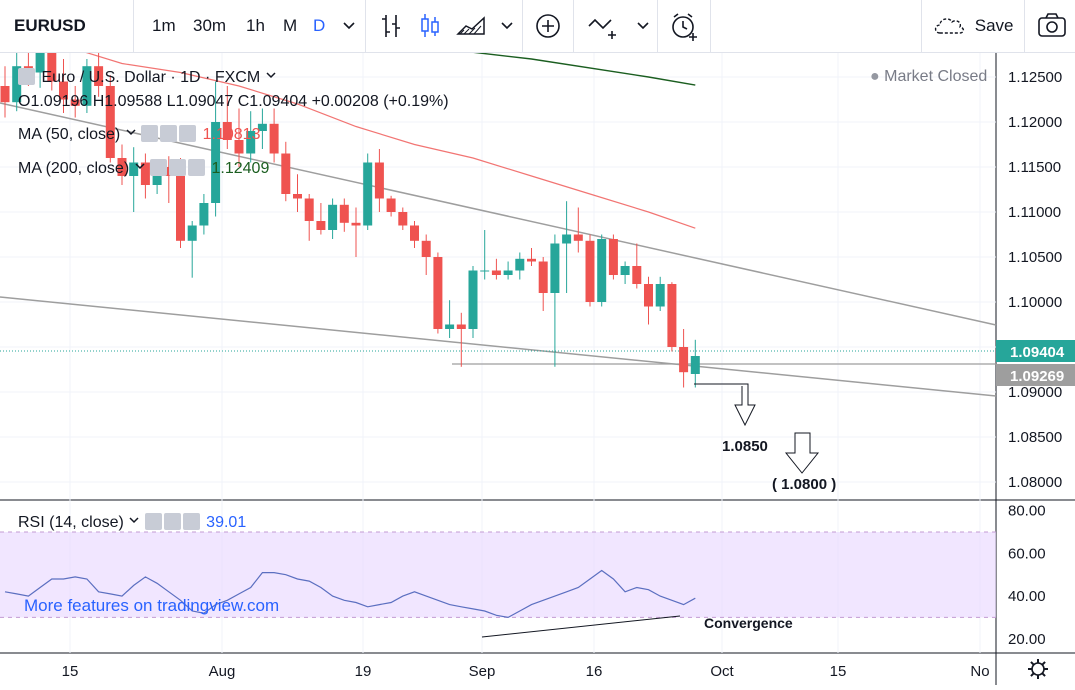  I want to click on snapshot-button, so click(1052, 26).